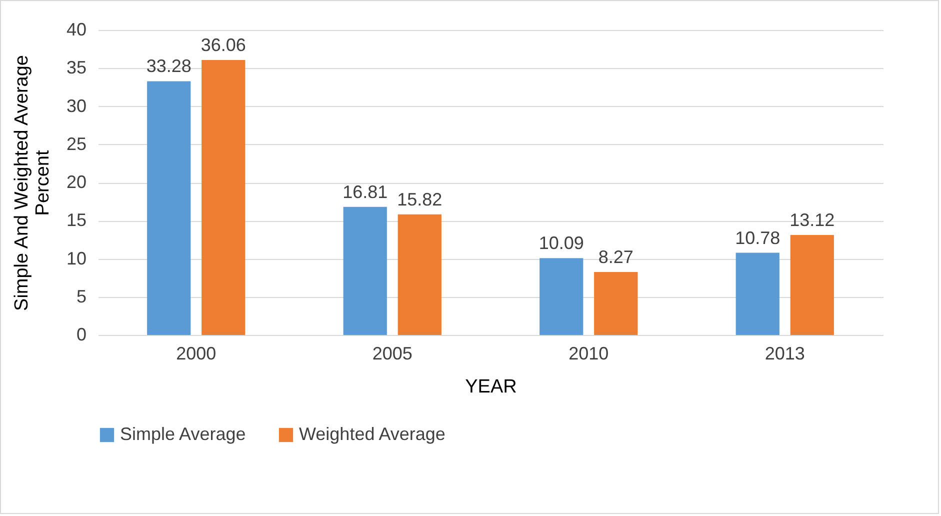 Image resolution: width=941 pixels, height=516 pixels. I want to click on data-label: 15.82, so click(419, 199).